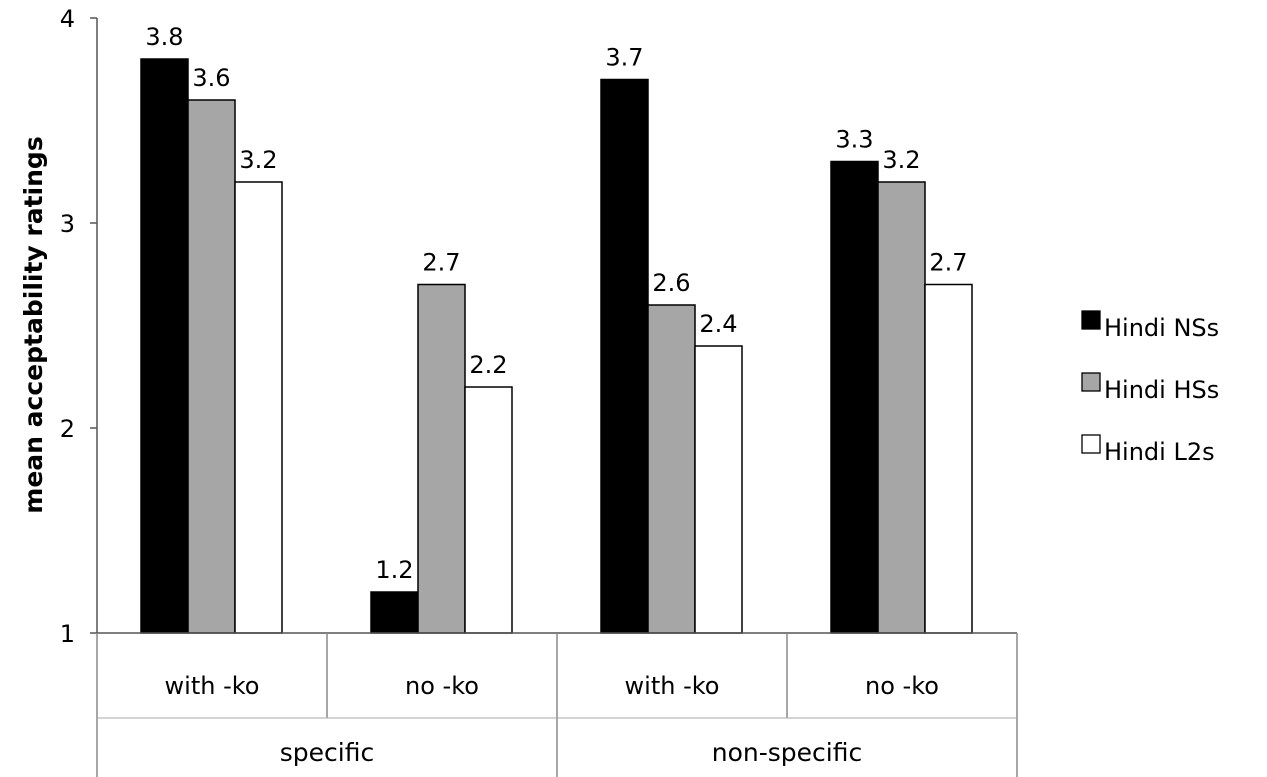  What do you see at coordinates (1161, 328) in the screenshot?
I see `legend-label: Hindi NSs` at bounding box center [1161, 328].